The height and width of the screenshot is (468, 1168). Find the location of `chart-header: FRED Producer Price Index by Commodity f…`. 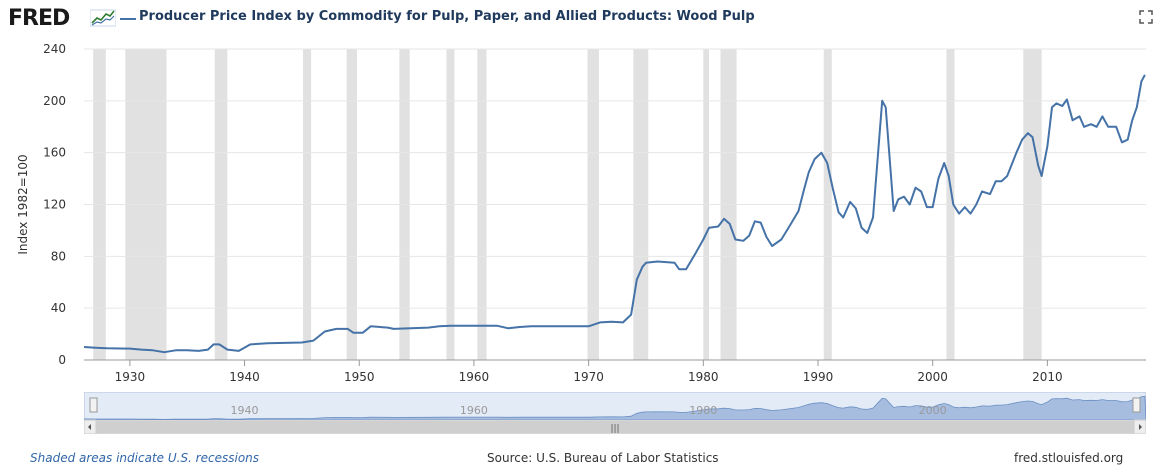

chart-header: FRED Producer Price Index by Commodity f… is located at coordinates (584, 18).